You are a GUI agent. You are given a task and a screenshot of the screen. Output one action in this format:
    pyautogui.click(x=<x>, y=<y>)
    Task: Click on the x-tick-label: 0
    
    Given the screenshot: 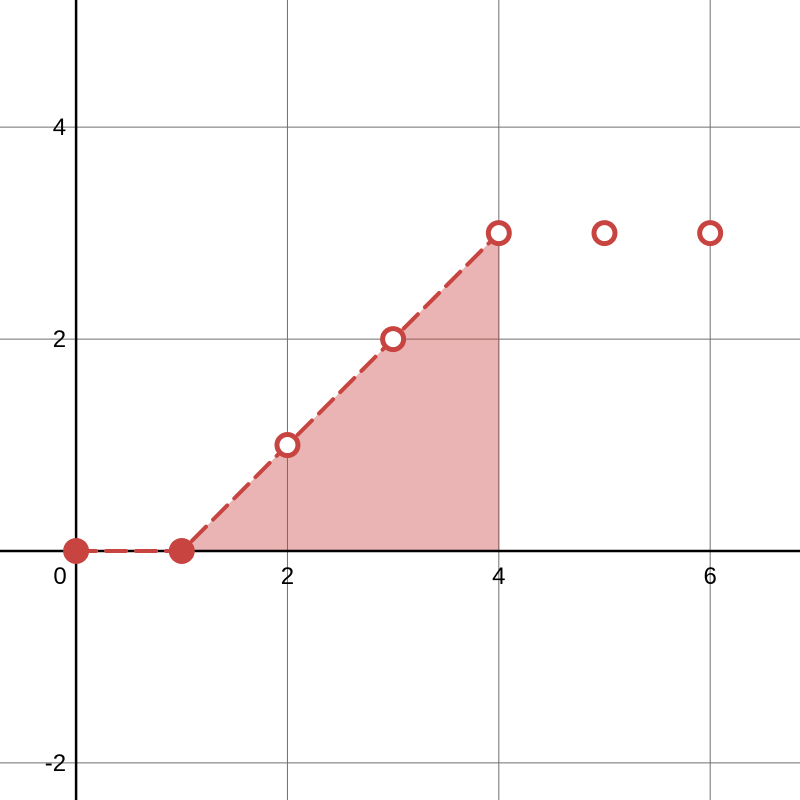 What is the action you would take?
    pyautogui.click(x=59, y=576)
    